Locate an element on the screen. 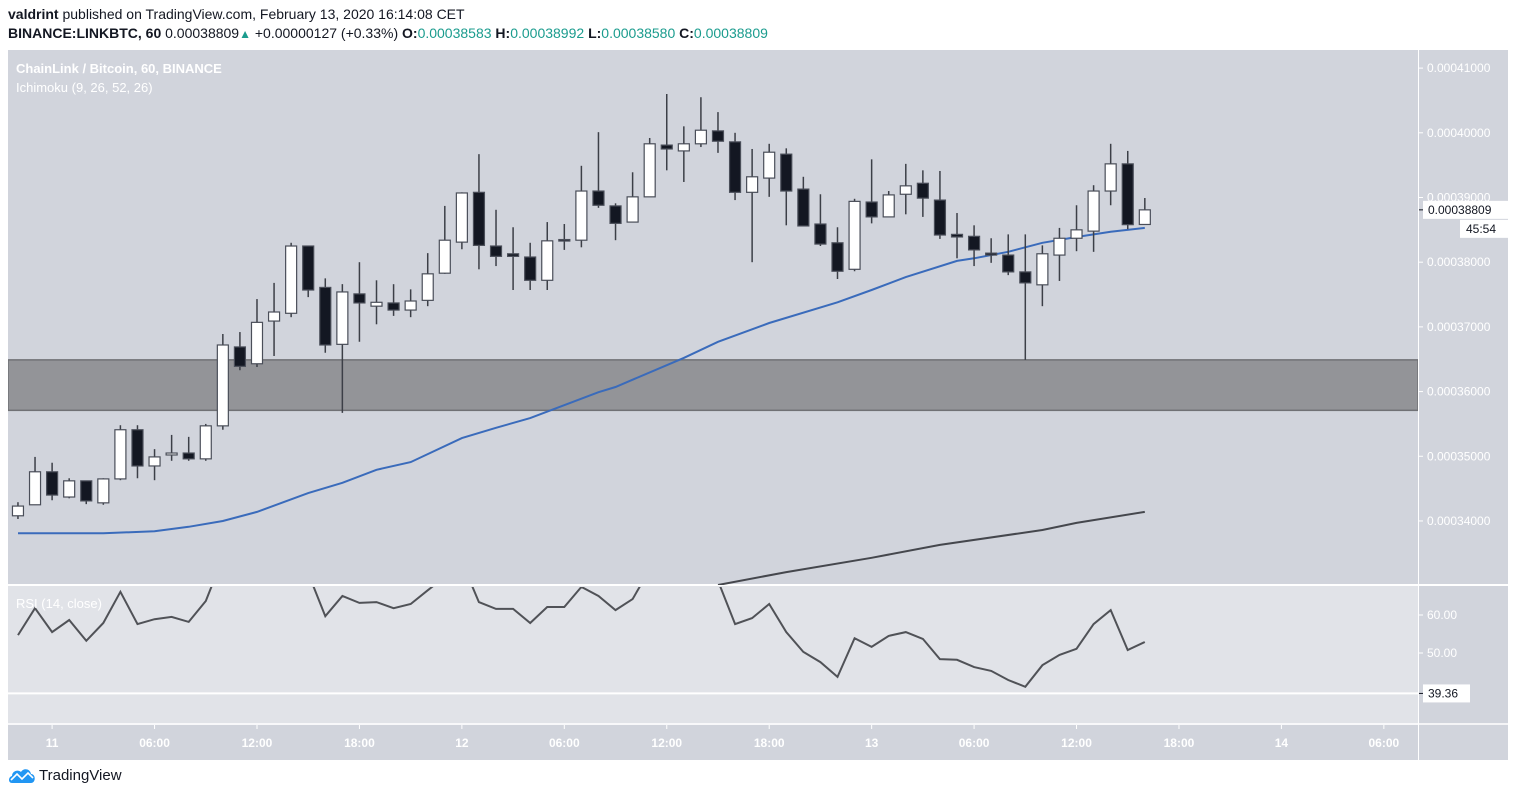 The width and height of the screenshot is (1515, 797). last-price: 0.00038809 is located at coordinates (202, 33).